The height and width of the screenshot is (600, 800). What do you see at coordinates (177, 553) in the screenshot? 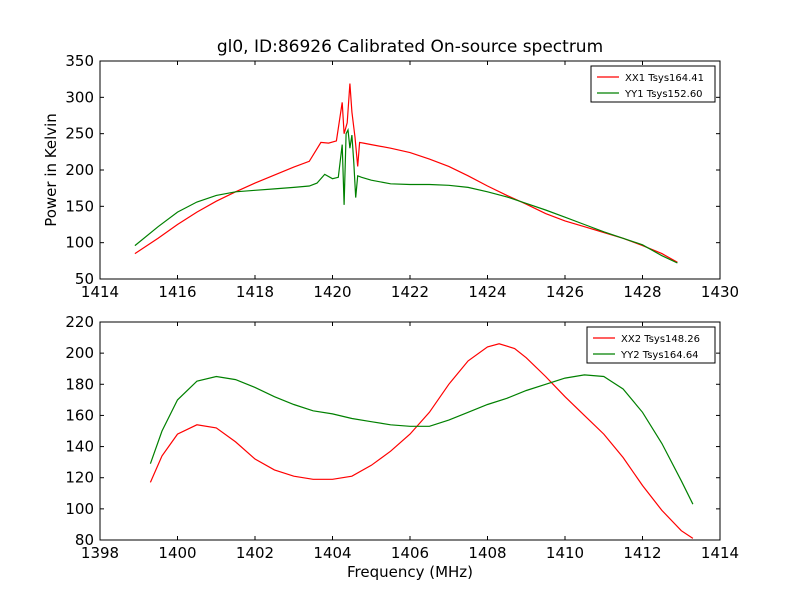
I see `x-tick-label: 1400` at bounding box center [177, 553].